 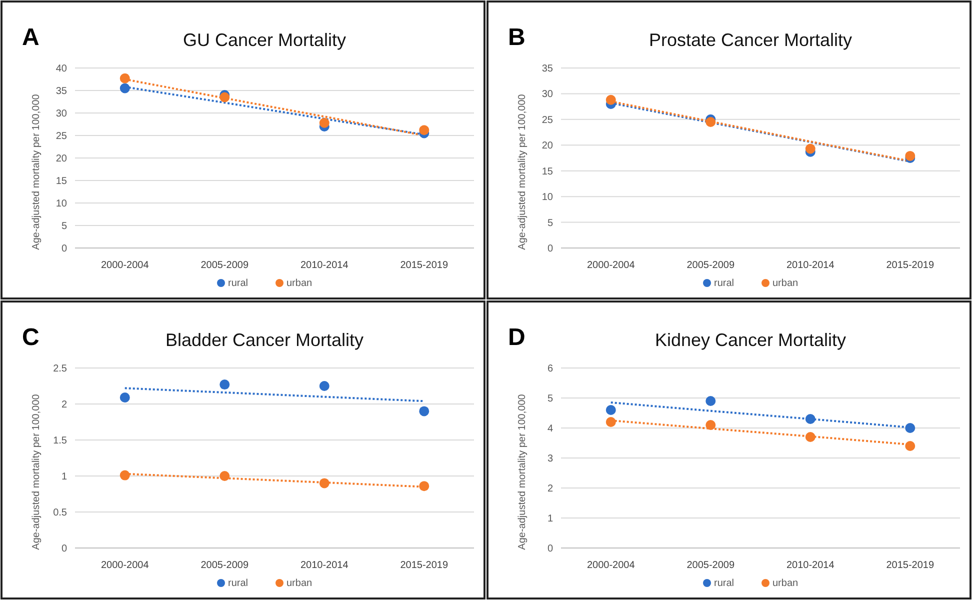 I want to click on text: D, so click(x=517, y=337).